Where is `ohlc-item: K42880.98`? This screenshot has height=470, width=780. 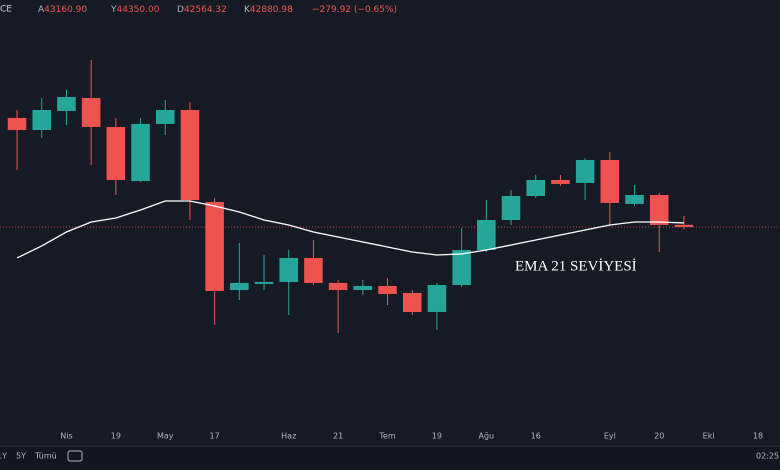 ohlc-item: K42880.98 is located at coordinates (268, 10).